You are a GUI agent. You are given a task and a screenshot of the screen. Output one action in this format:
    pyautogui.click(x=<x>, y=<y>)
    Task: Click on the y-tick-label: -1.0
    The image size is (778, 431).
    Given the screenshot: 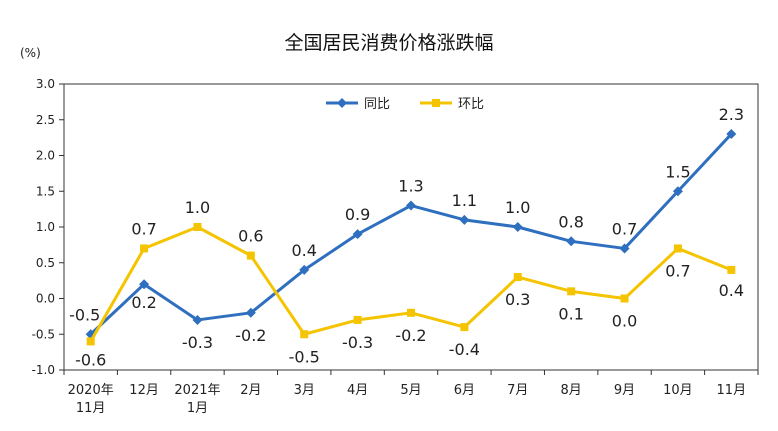 What is the action you would take?
    pyautogui.click(x=43, y=370)
    